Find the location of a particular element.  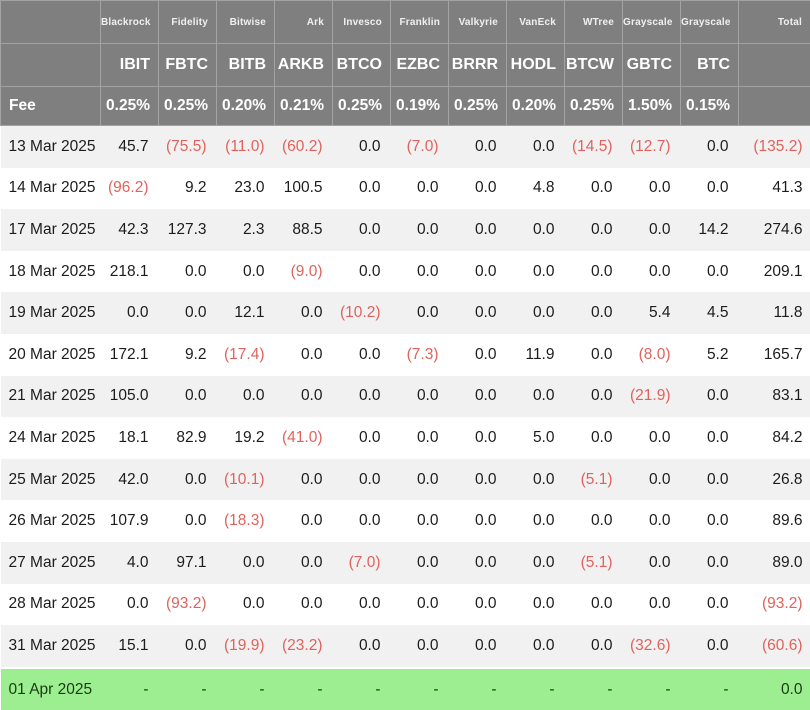

flow-value-cell: 42.0 is located at coordinates (130, 480).